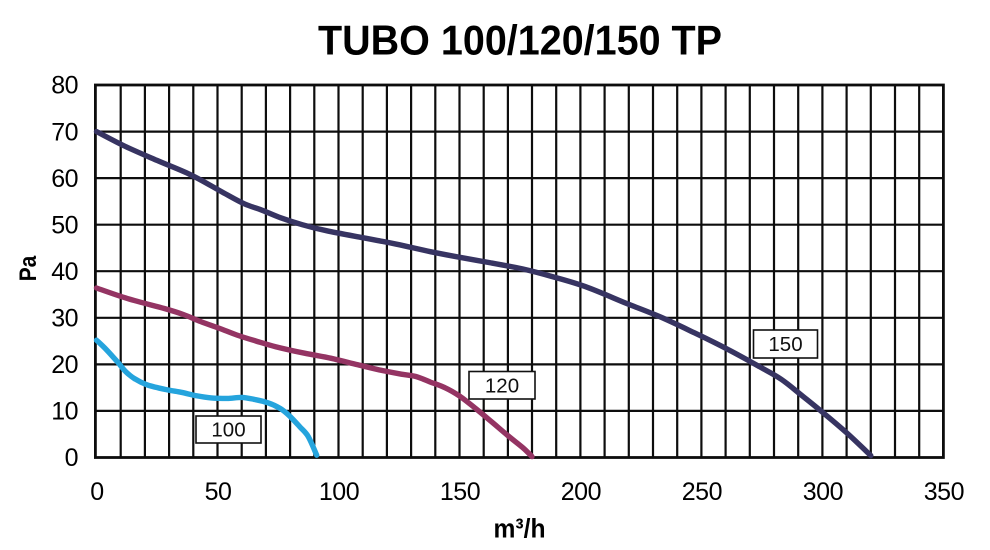  Describe the element at coordinates (520, 529) in the screenshot. I see `svg-text: m³/h` at that location.